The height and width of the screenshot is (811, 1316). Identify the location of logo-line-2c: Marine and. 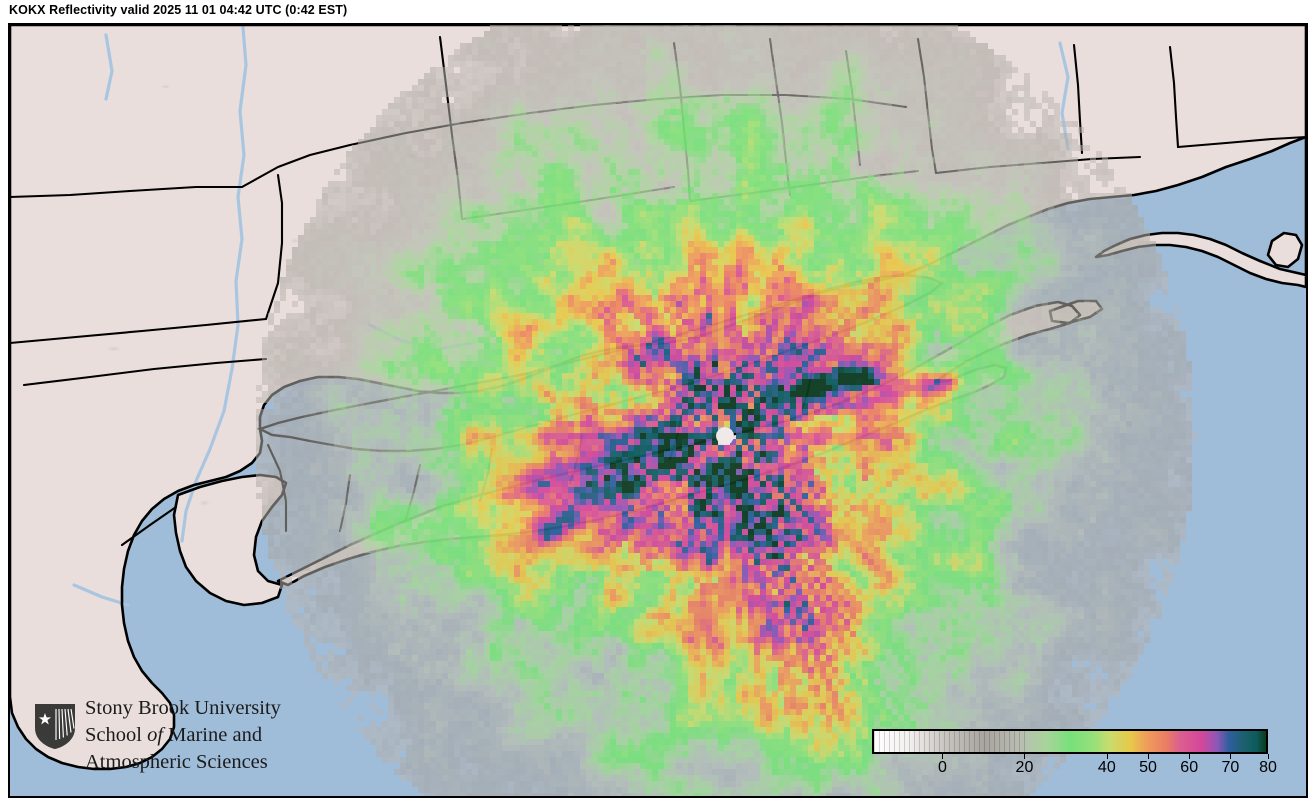
(213, 735).